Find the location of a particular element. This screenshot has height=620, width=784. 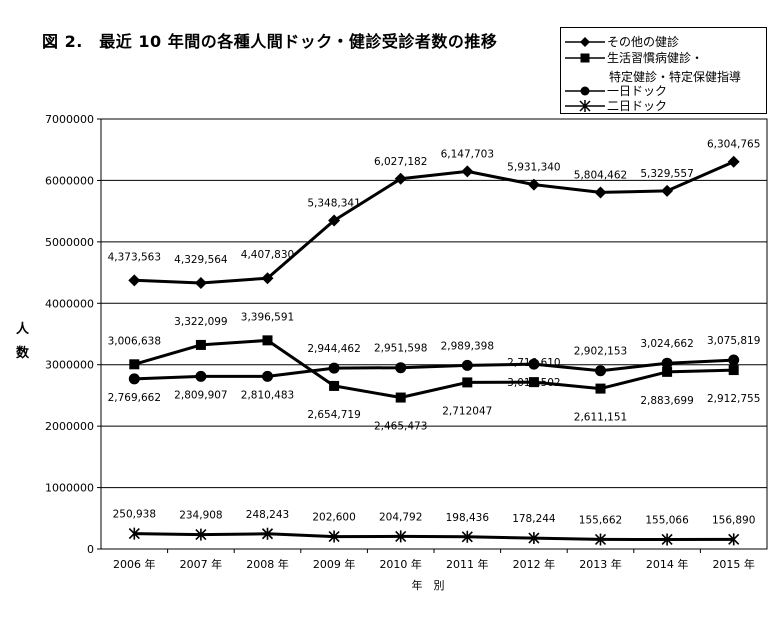

legend-marker-asterisk is located at coordinates (585, 106).